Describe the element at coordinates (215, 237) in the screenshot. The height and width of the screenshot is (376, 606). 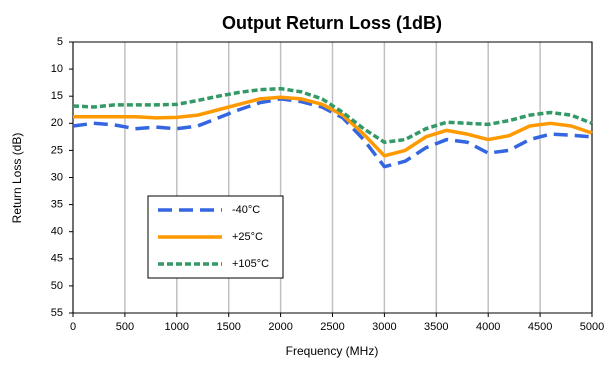
I see `legend: -40°C +25°C +105°C` at that location.